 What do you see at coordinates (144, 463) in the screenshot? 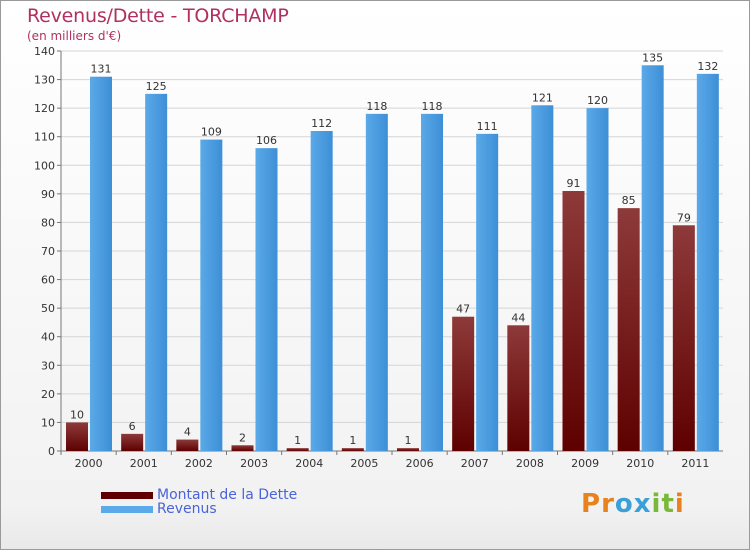
I see `x-tick-label: 2001` at bounding box center [144, 463].